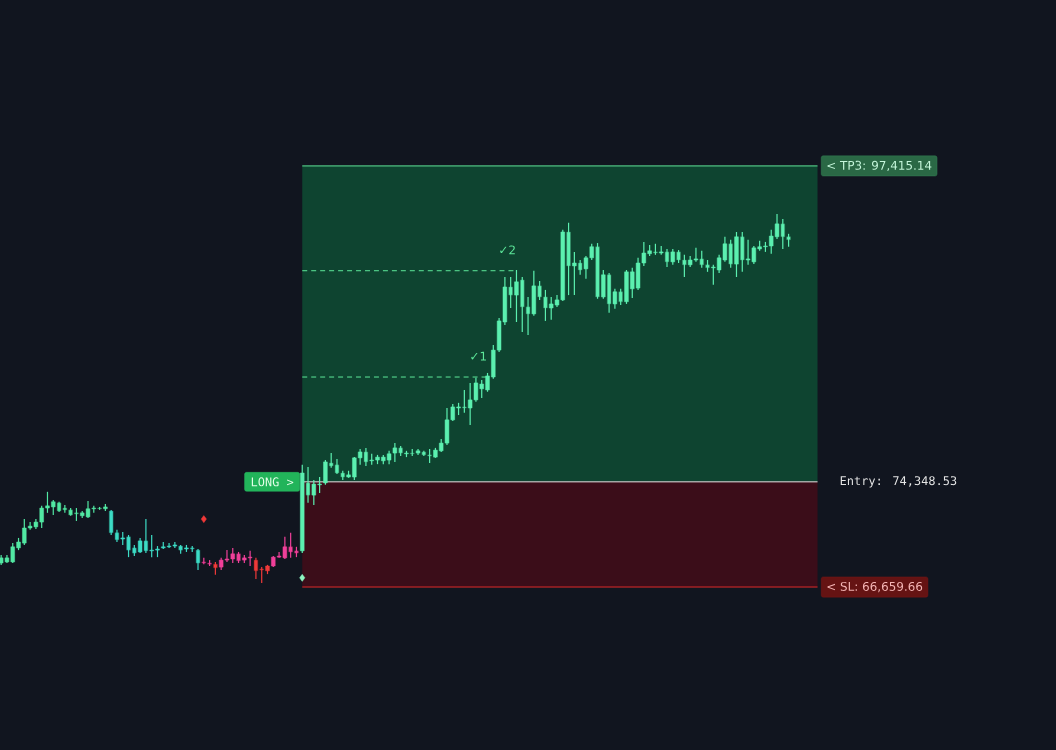  Describe the element at coordinates (507, 250) in the screenshot. I see `ref-line-label: ✓2` at that location.